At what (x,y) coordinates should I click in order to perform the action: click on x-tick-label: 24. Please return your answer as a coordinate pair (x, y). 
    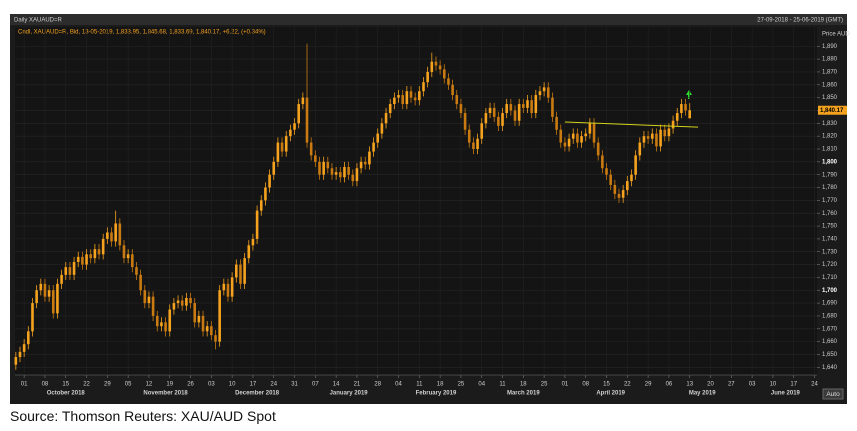
    Looking at the image, I should click on (814, 385).